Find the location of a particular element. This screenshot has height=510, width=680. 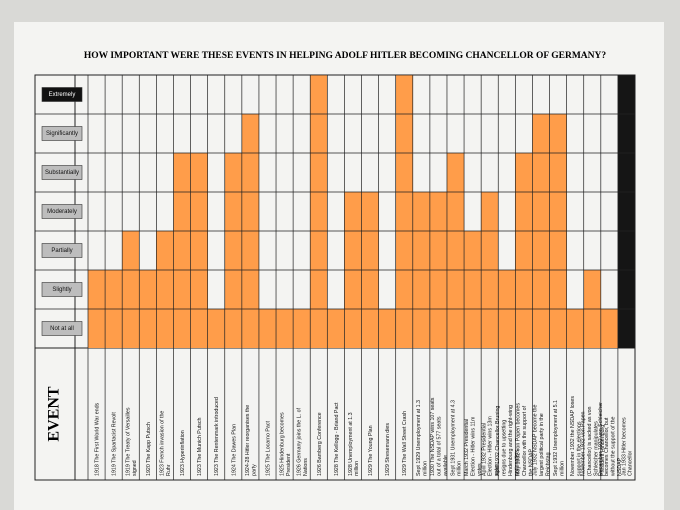

x-axis-label: EVENT is located at coordinates (54, 413).